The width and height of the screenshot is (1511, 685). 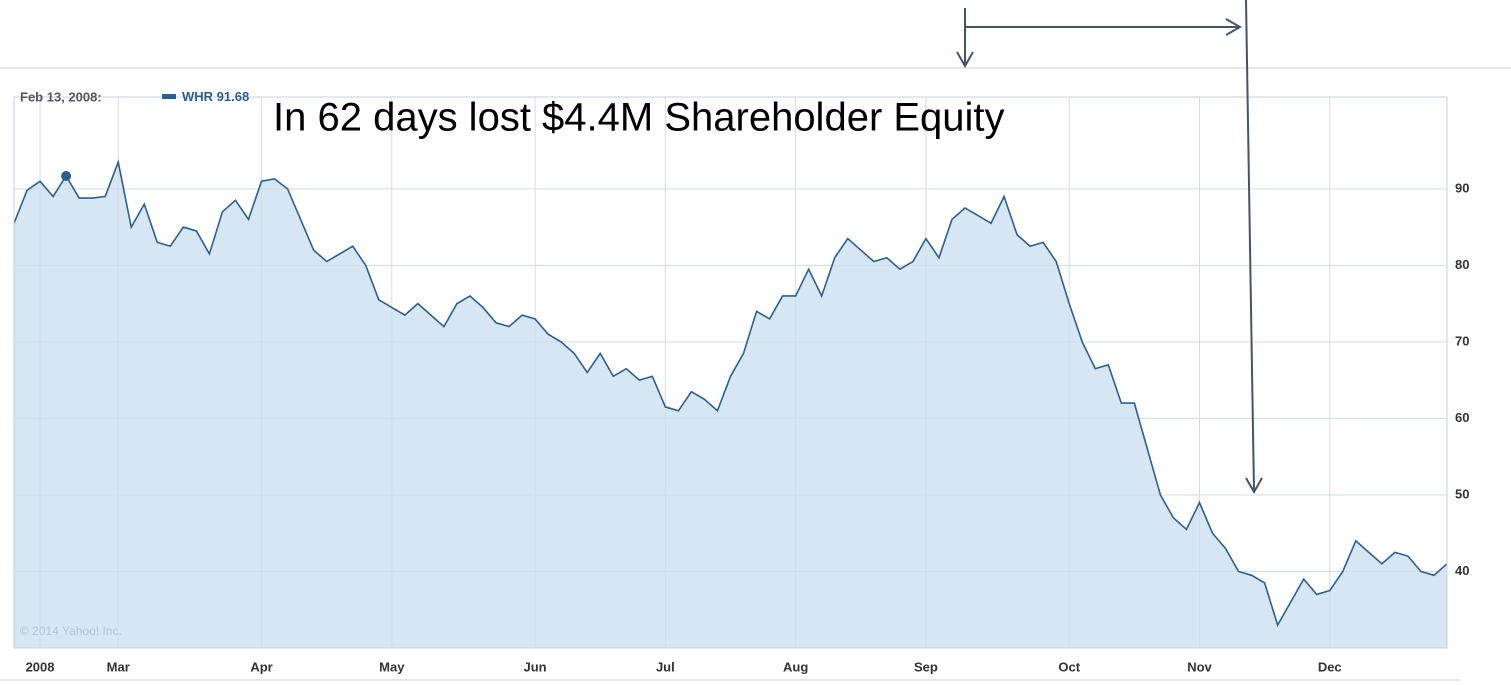 What do you see at coordinates (665, 666) in the screenshot?
I see `x-tick-label: Jul` at bounding box center [665, 666].